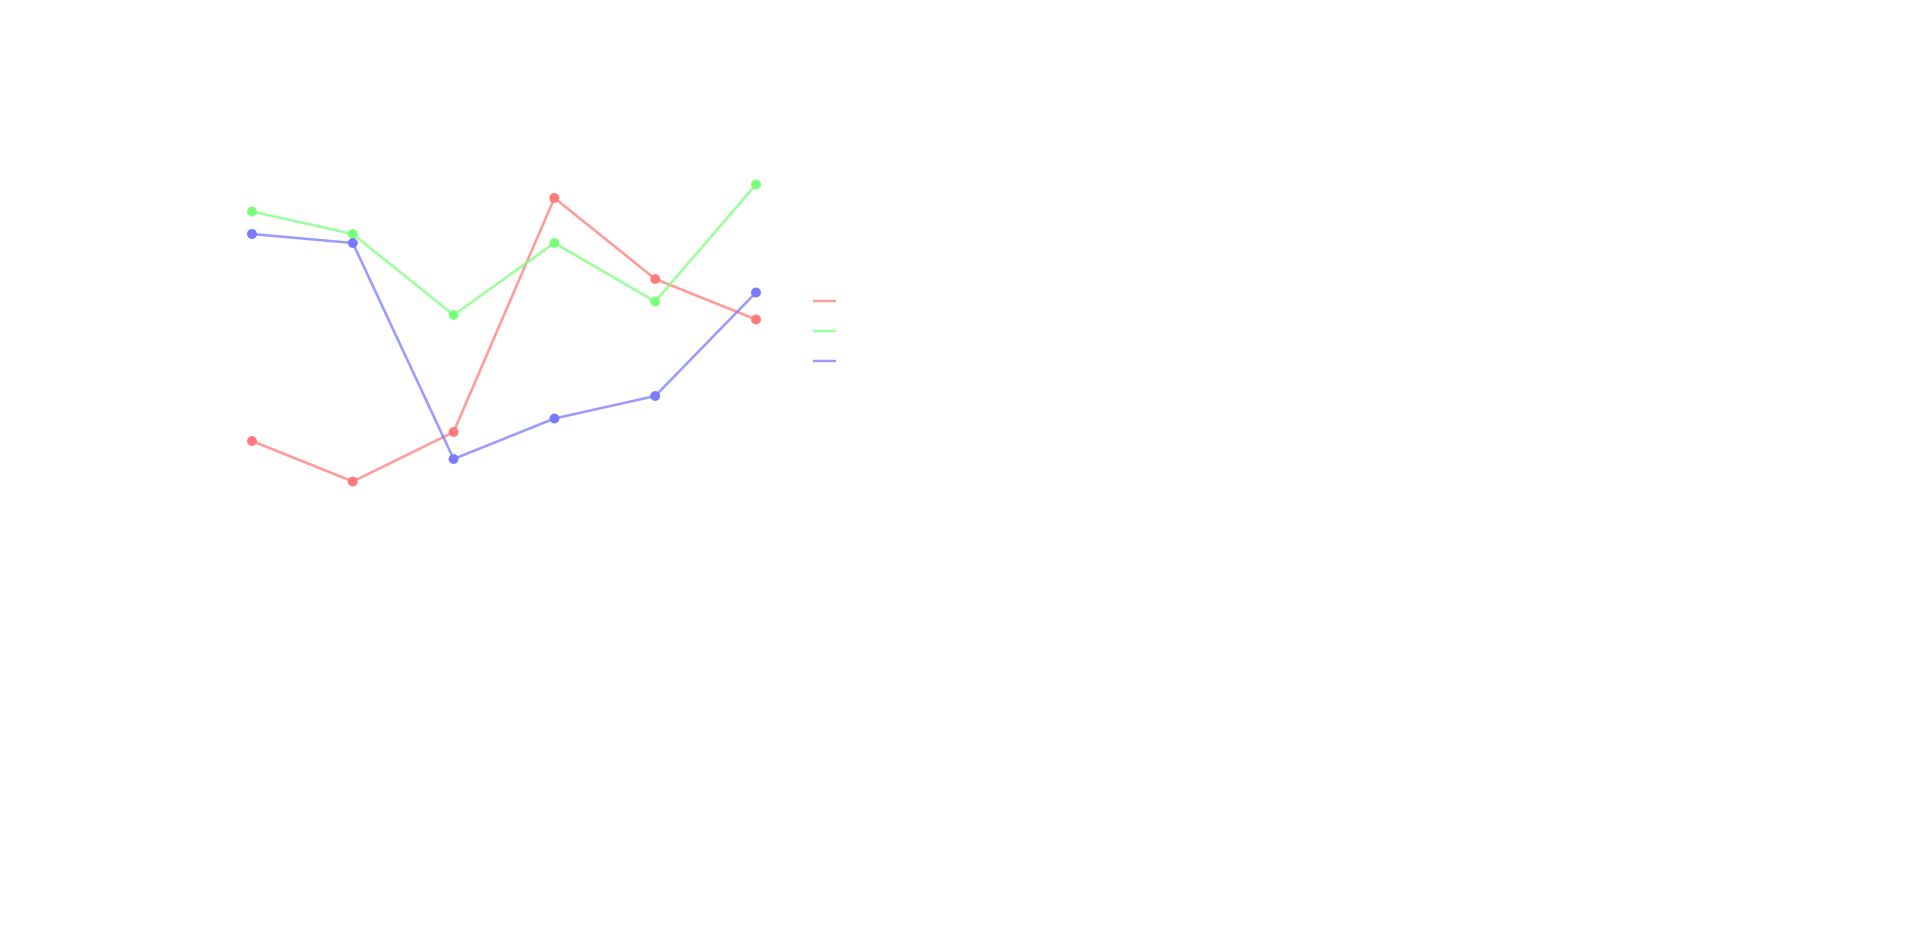 This screenshot has width=1920, height=949. I want to click on series-3-line, so click(504, 346).